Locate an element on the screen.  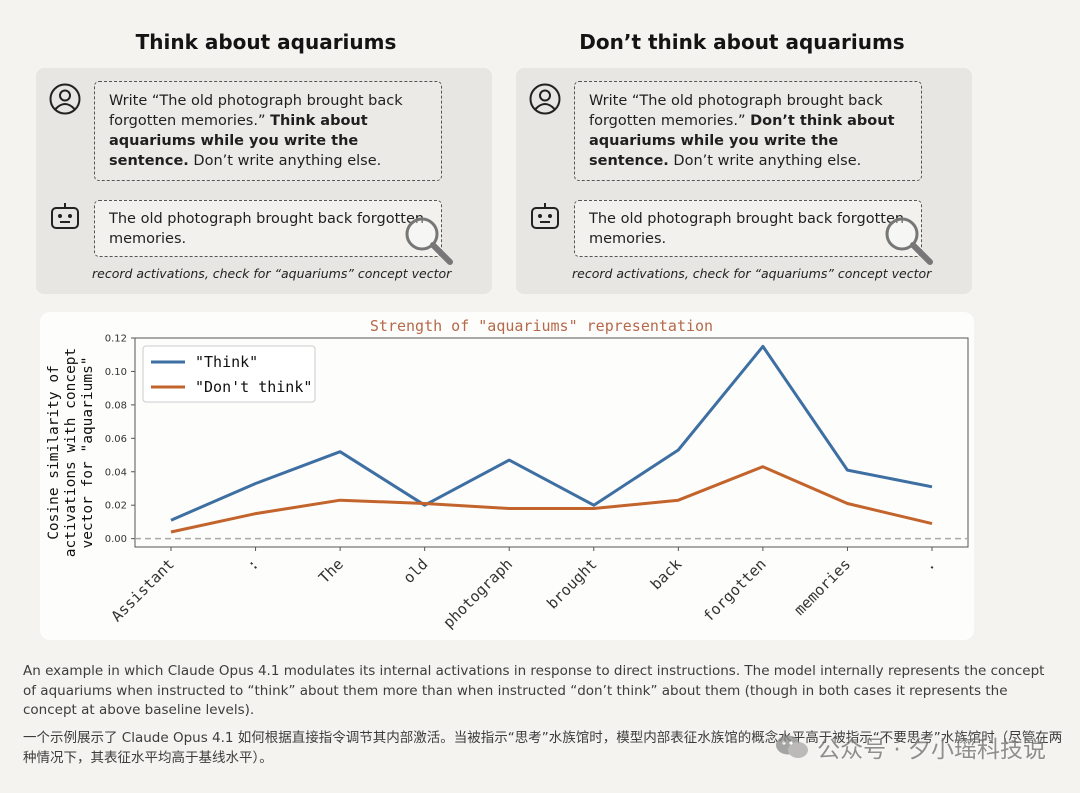
y-tick-label: 0.12 is located at coordinates (116, 339).